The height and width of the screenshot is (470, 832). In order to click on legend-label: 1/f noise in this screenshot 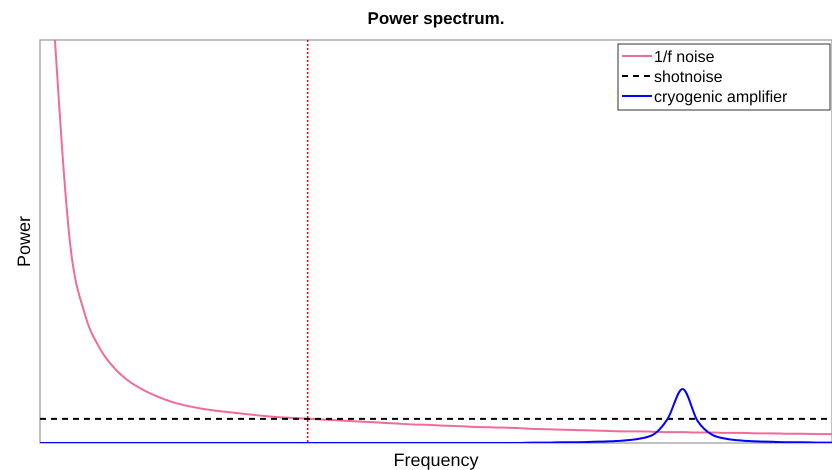, I will do `click(684, 57)`.